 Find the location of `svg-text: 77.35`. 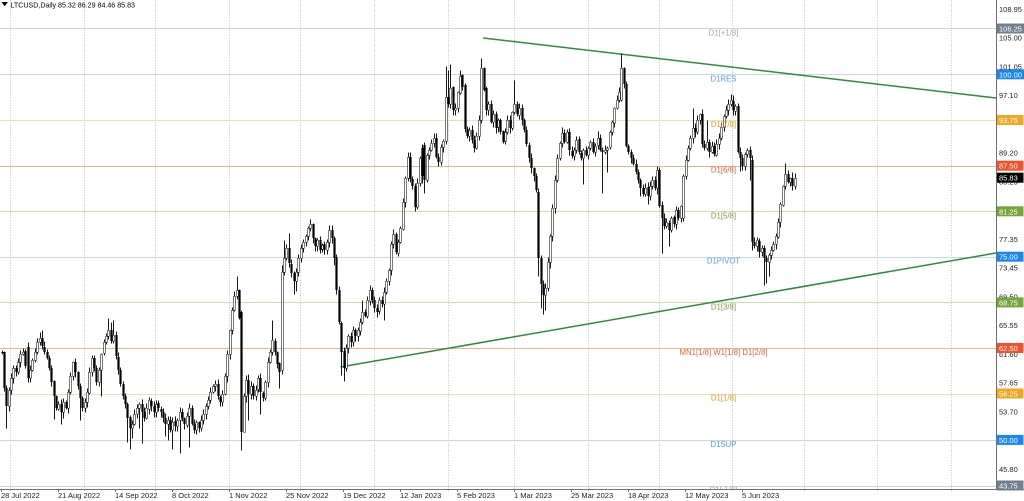

svg-text: 77.35 is located at coordinates (1008, 239).